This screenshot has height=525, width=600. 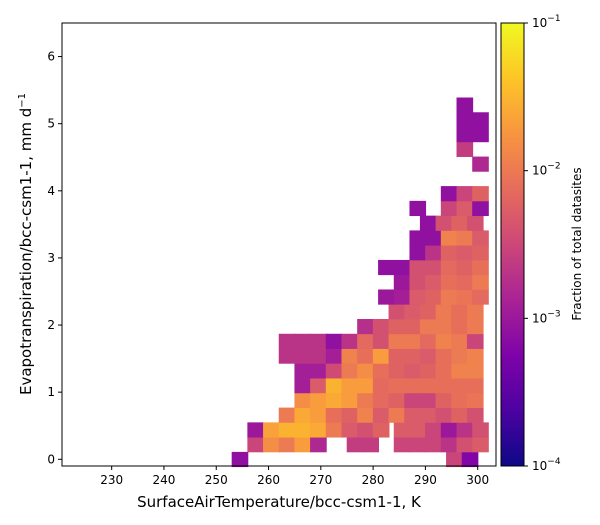 What do you see at coordinates (542, 243) in the screenshot?
I see `colorbar-ticks: 10⁻¹ 10⁻² 10⁻³ 10⁻⁴` at bounding box center [542, 243].